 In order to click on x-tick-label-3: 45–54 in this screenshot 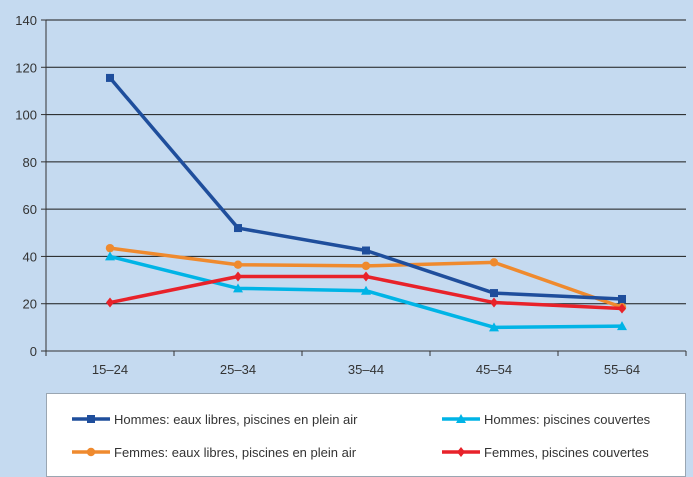, I will do `click(494, 369)`.